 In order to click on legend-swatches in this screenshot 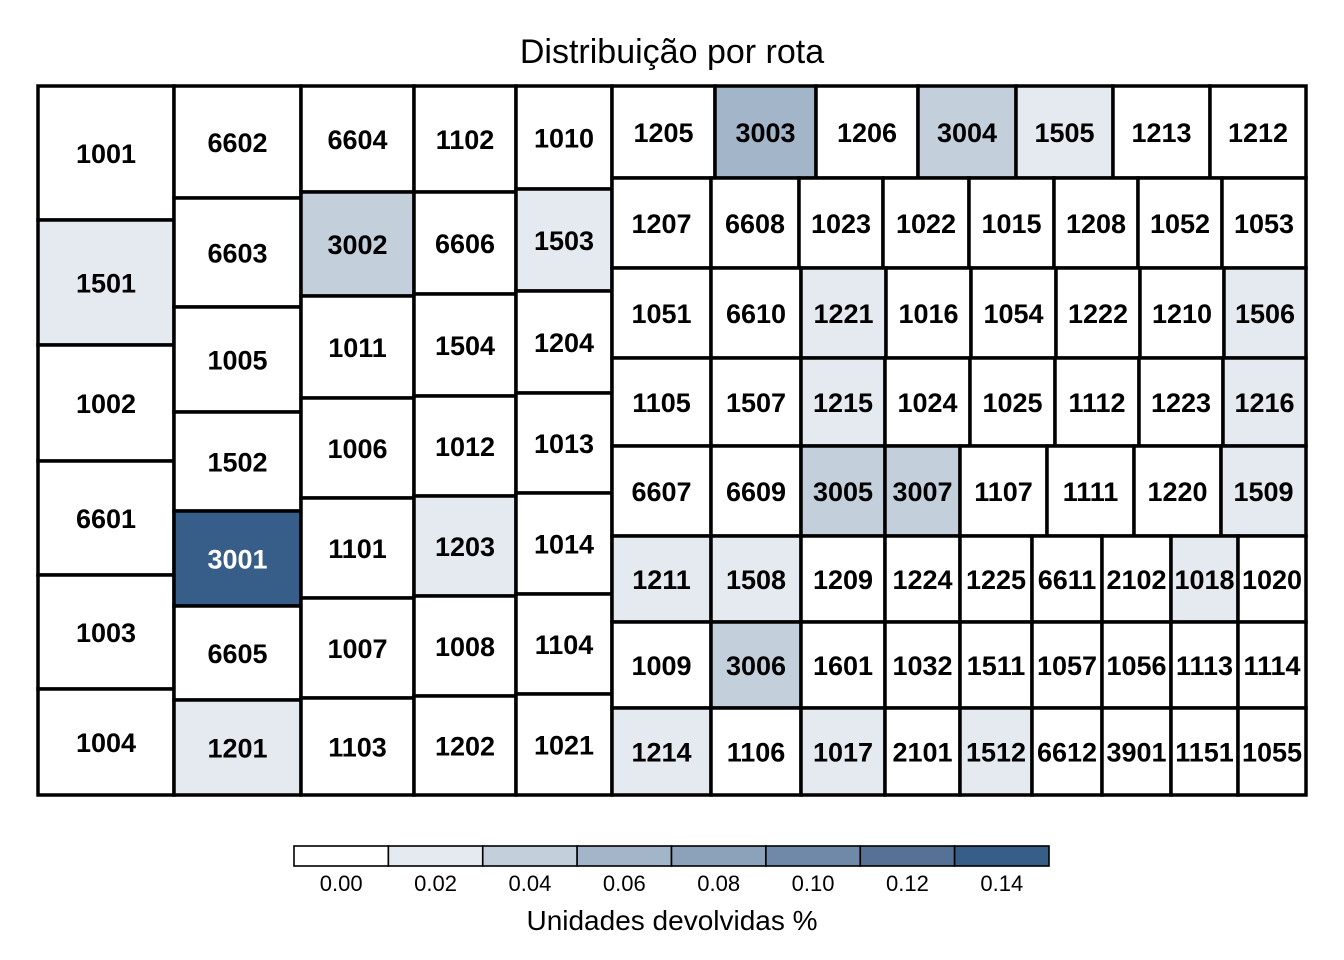, I will do `click(671, 856)`.